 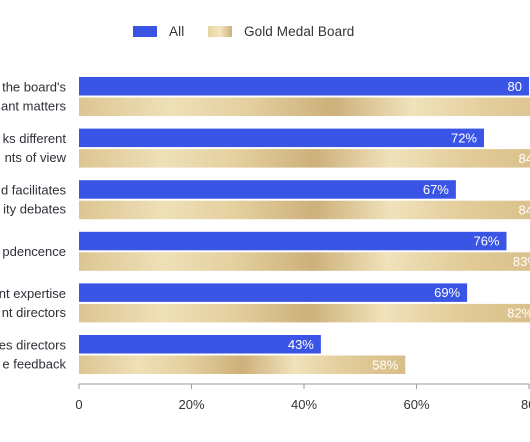 What do you see at coordinates (34, 312) in the screenshot?
I see `category-label: nt directors` at bounding box center [34, 312].